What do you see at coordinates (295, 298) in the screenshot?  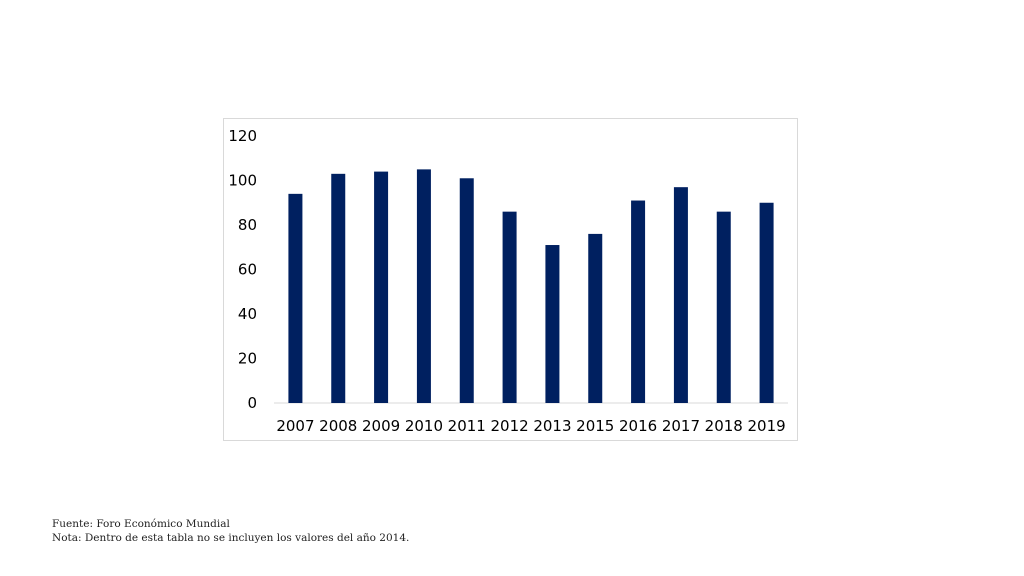 I see `bar-2007` at bounding box center [295, 298].